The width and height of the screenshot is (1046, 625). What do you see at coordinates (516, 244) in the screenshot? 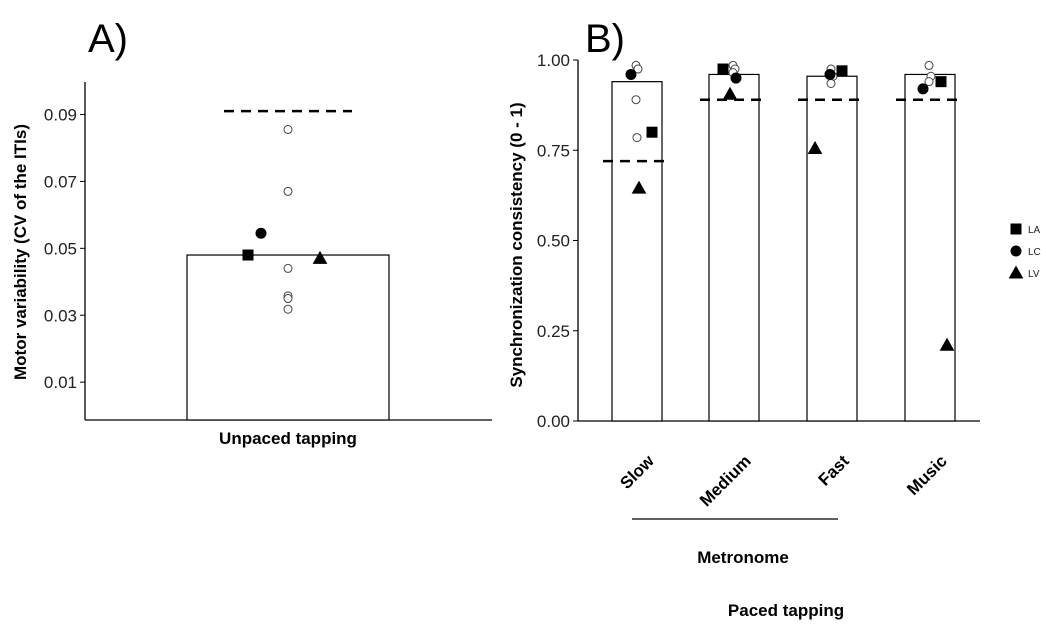
I see `panel-b-y-axis-title: Synchronization consistency (0 - 1)` at bounding box center [516, 244].